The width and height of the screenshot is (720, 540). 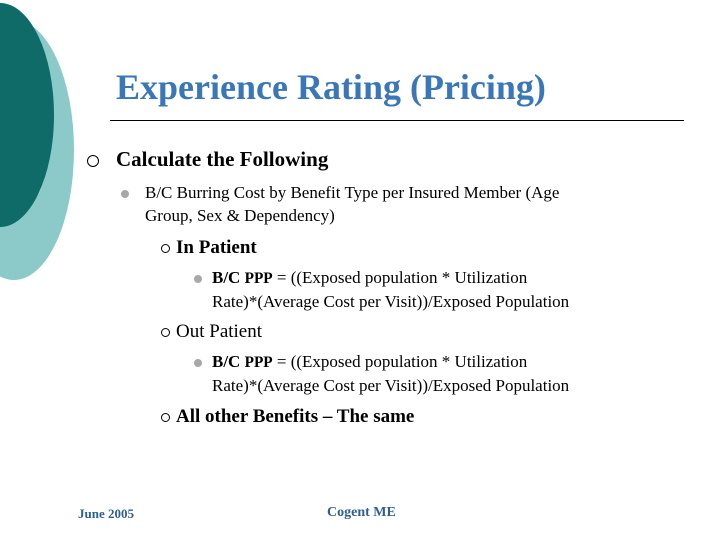 I want to click on corner-decoration, so click(x=37, y=141).